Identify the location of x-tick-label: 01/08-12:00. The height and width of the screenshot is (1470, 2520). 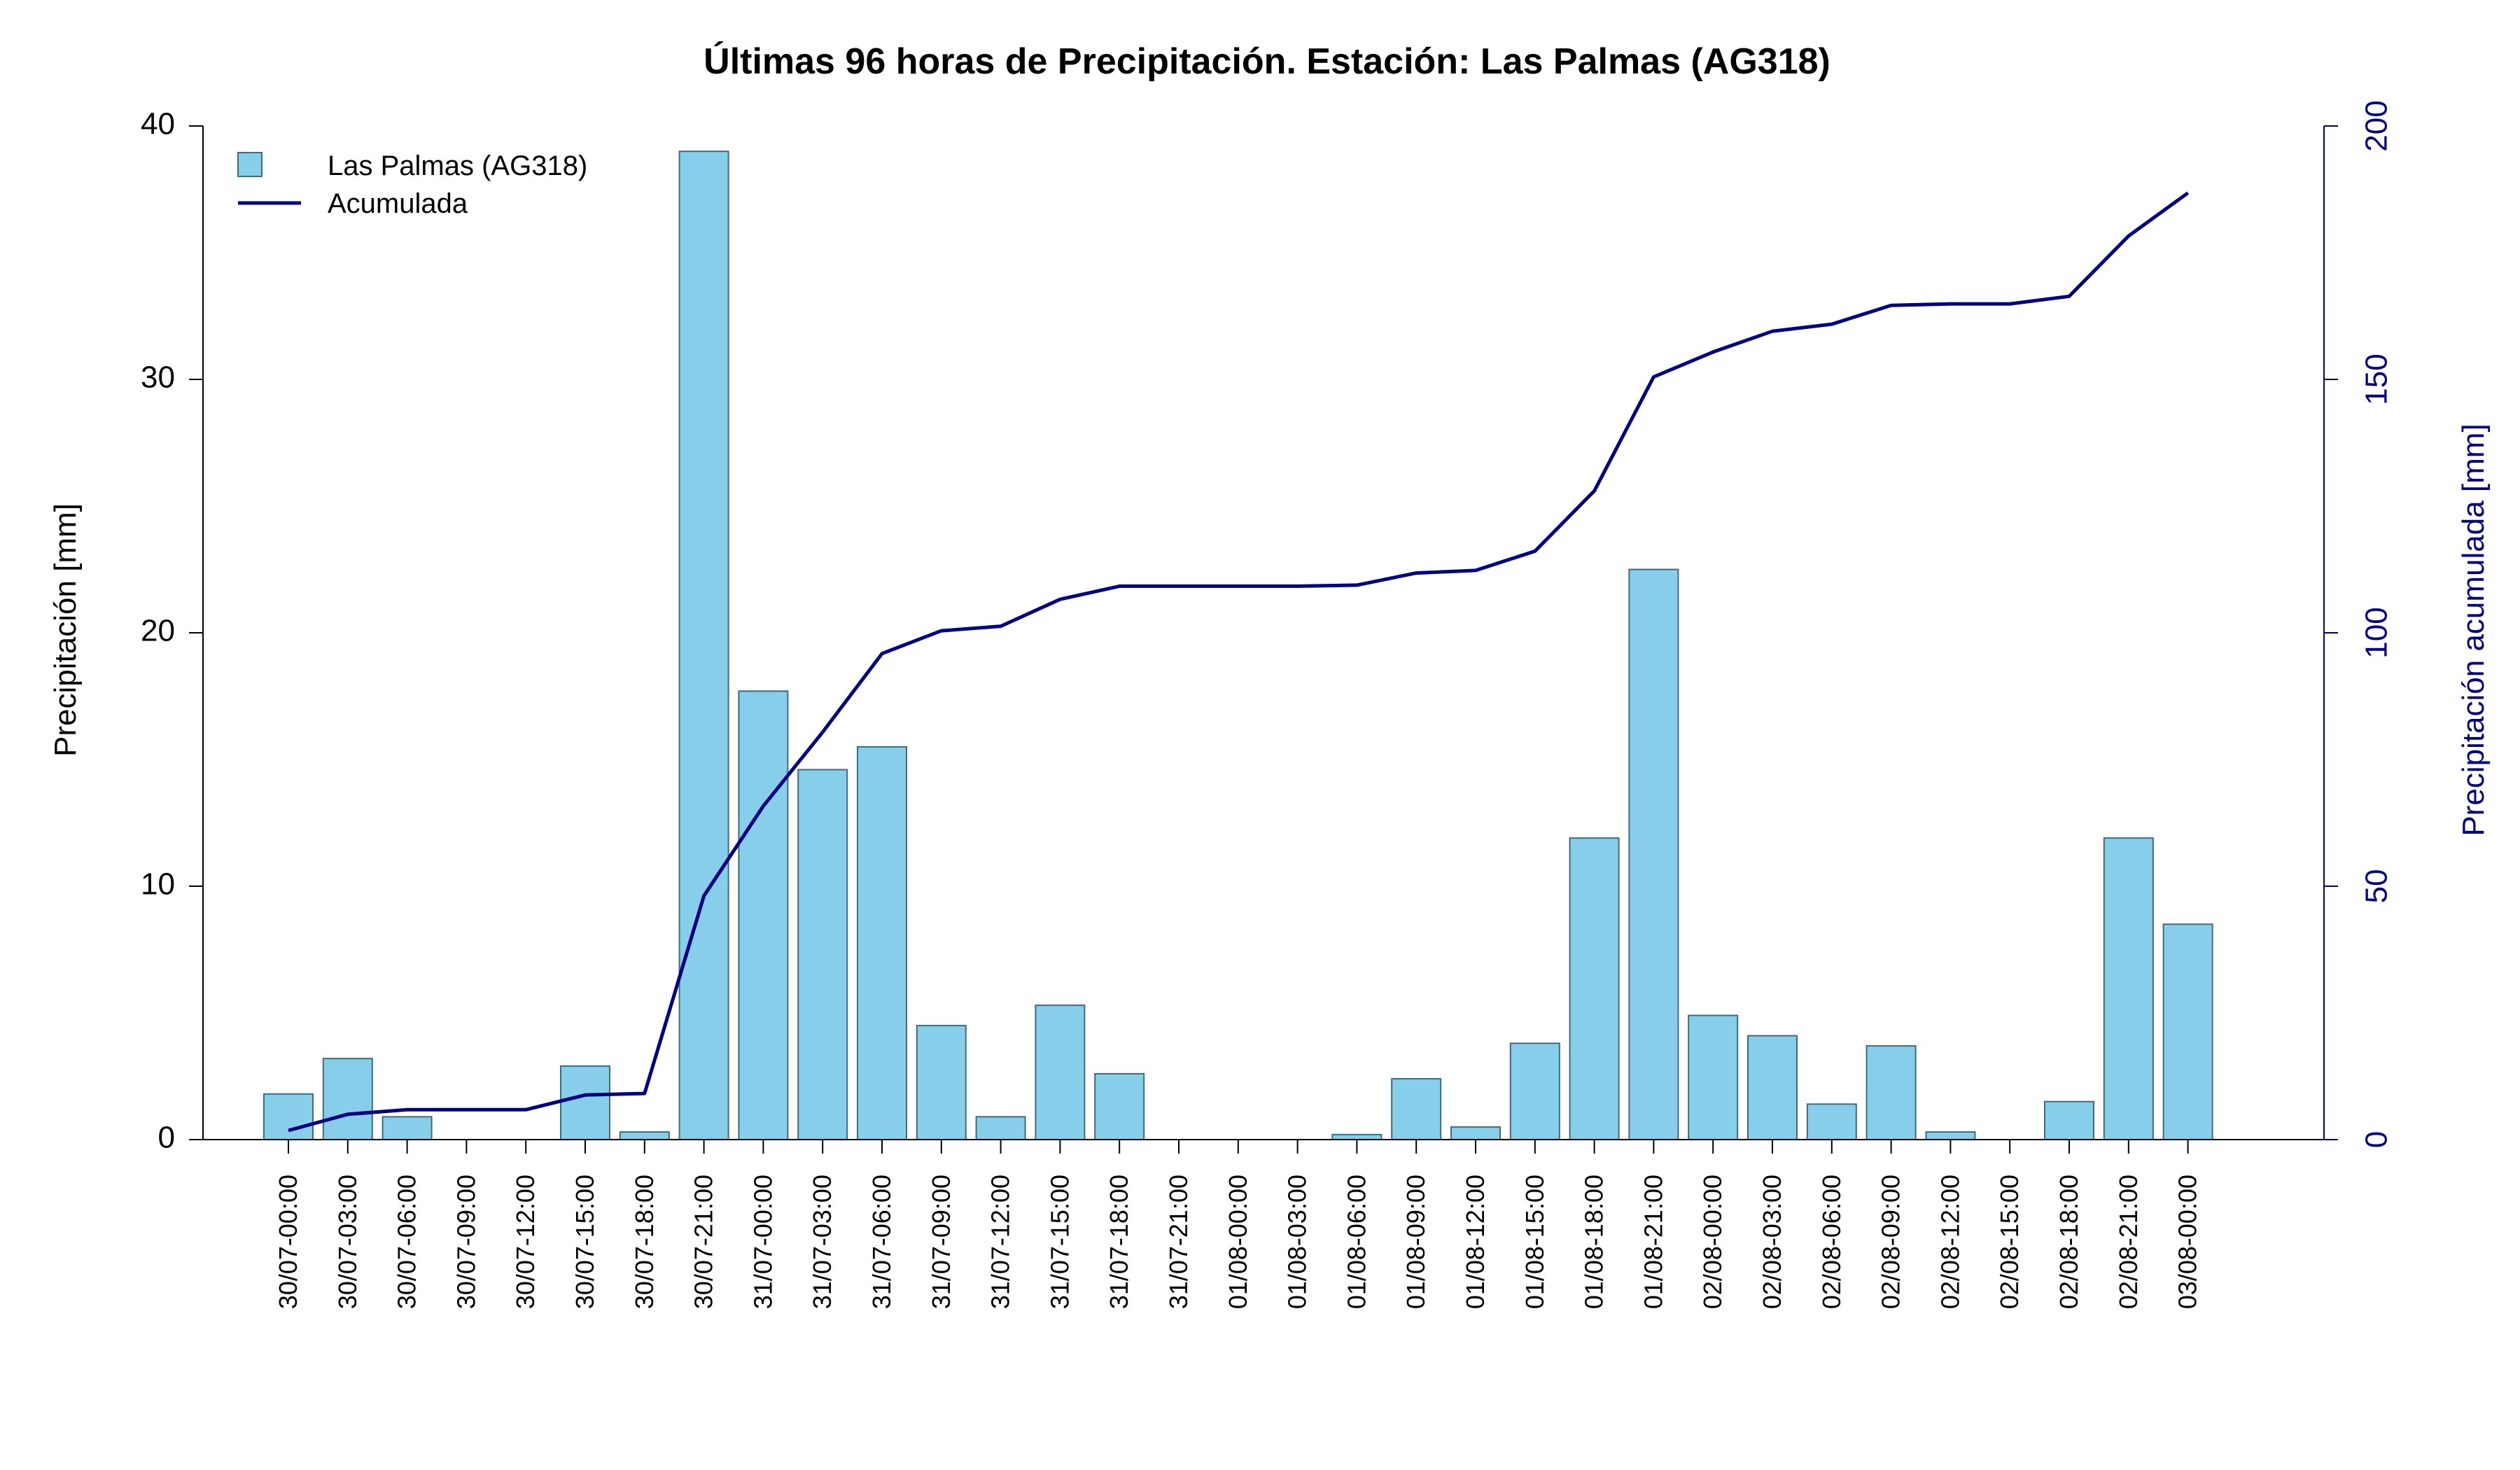
(1475, 1242).